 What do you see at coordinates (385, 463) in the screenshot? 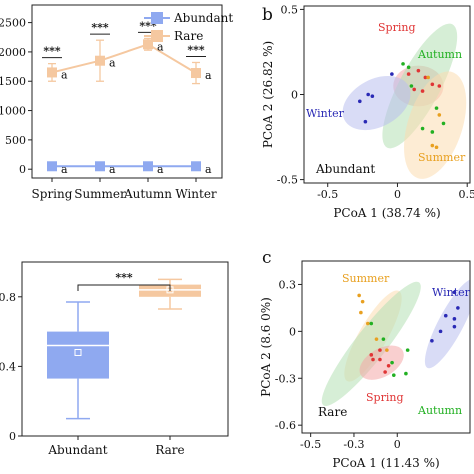
I see `x-axis-label: PCoA 1 (11.43 %)` at bounding box center [385, 463].